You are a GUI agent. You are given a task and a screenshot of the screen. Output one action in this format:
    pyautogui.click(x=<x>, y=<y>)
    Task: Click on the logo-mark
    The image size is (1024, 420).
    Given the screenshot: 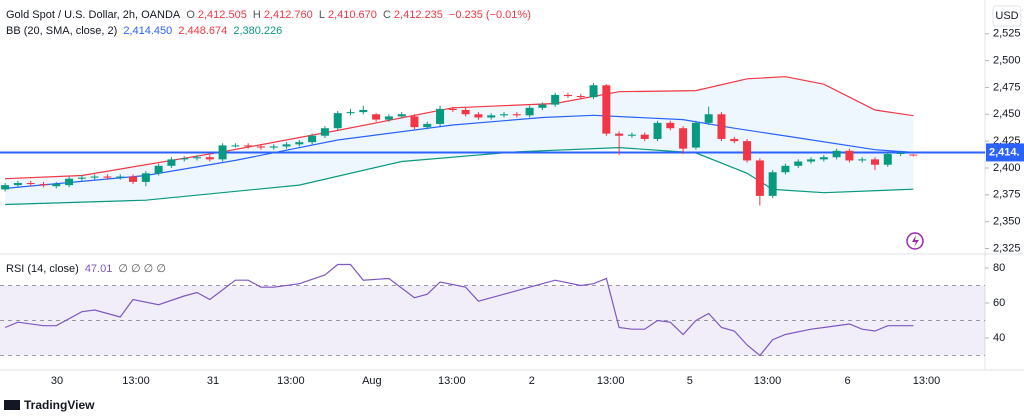 What is the action you would take?
    pyautogui.click(x=12, y=405)
    